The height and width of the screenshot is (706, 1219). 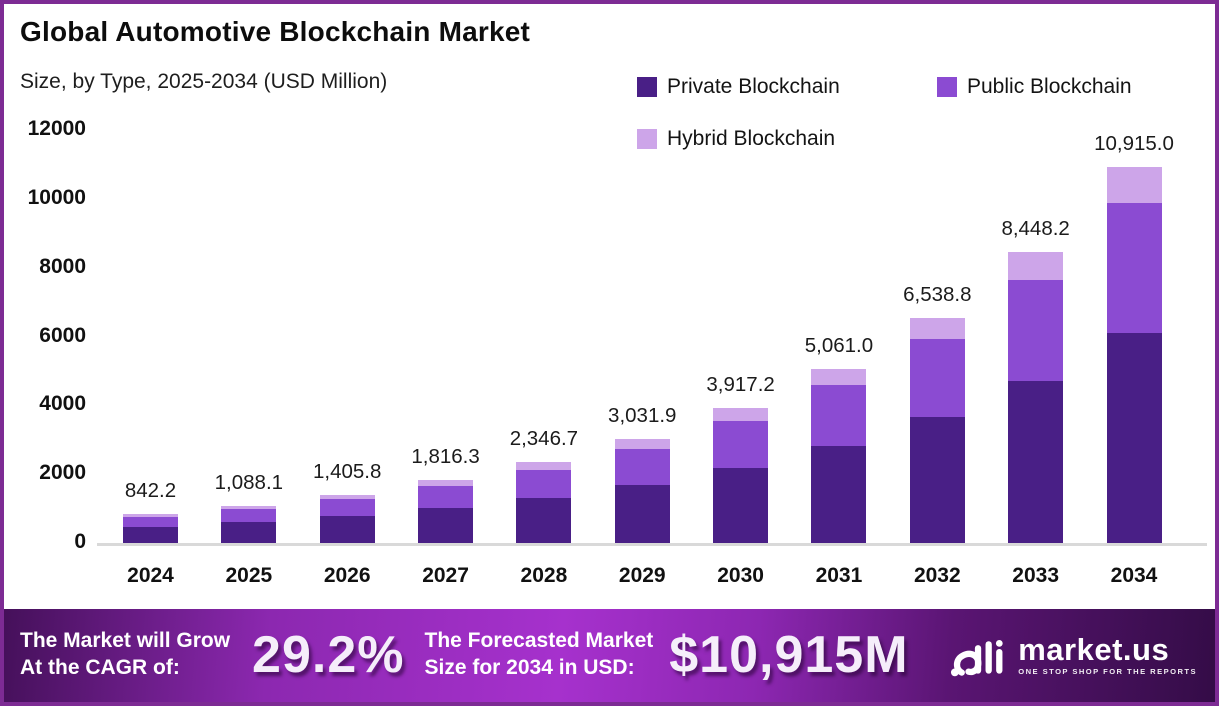 What do you see at coordinates (80, 541) in the screenshot?
I see `y-axis-tick-label: 0` at bounding box center [80, 541].